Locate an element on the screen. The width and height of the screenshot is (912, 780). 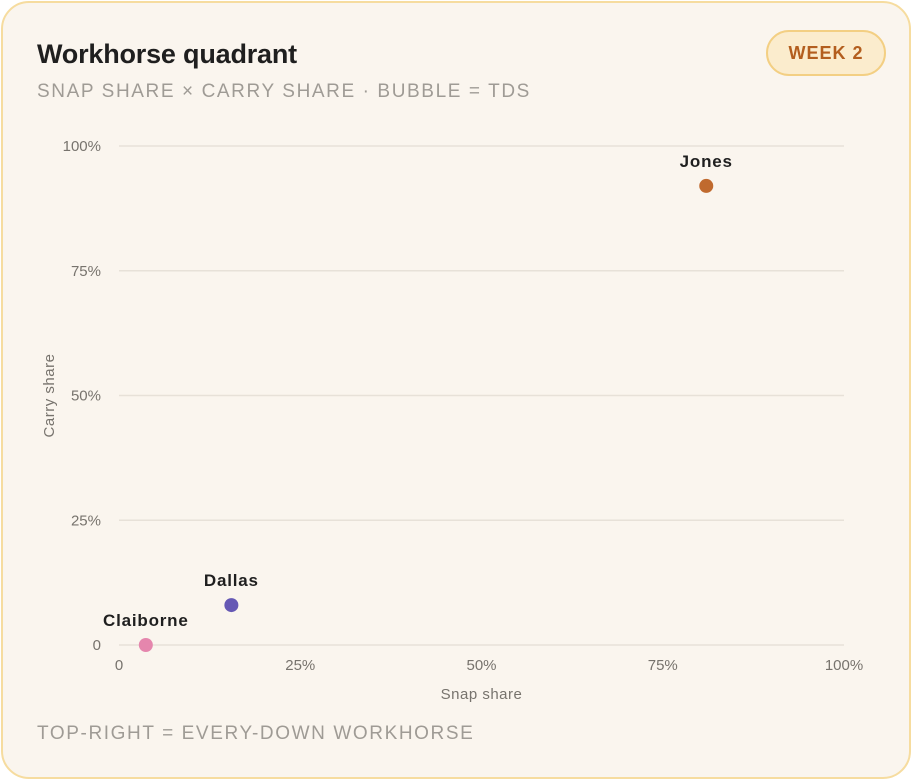
chart-subtitle: SNAP SHARE × CARRY SHARE · BUBBLE = TDS is located at coordinates (284, 91).